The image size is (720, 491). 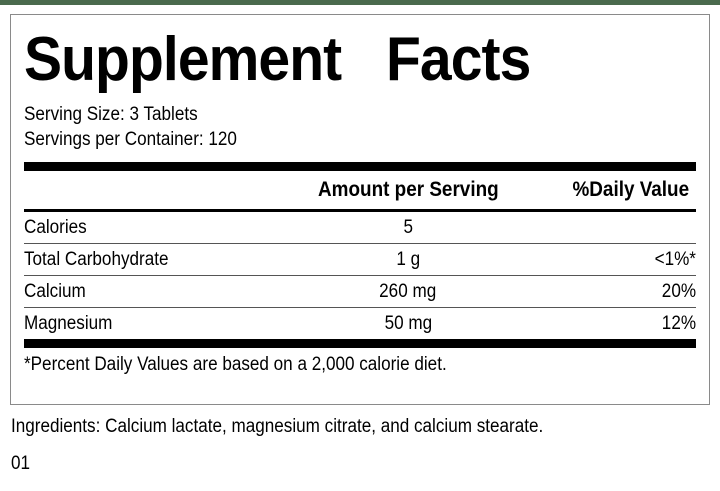 I want to click on nutrient-name: Calcium, so click(x=55, y=291).